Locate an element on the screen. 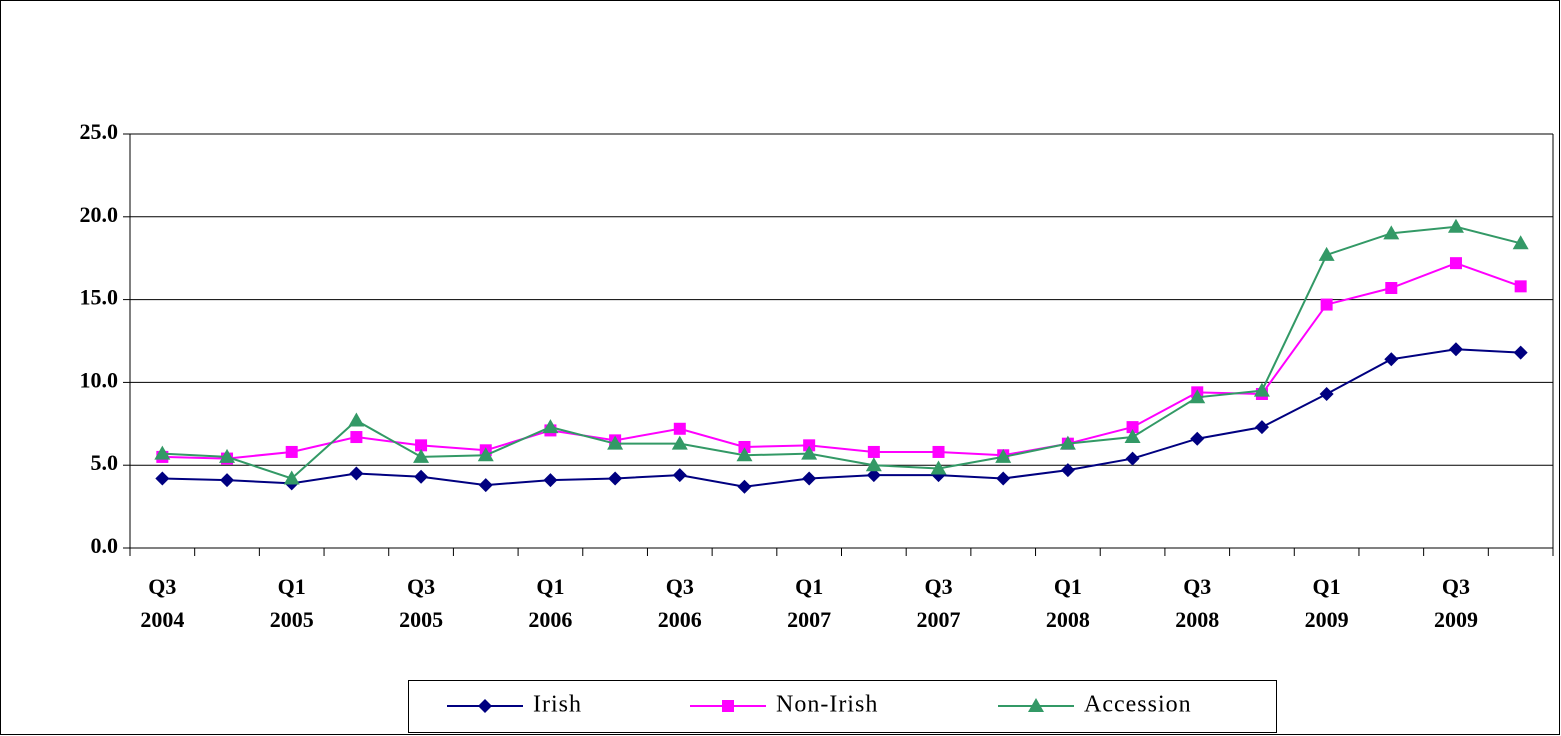 This screenshot has width=1561, height=736. x-tick-label: Q1 2009 is located at coordinates (1326, 603).